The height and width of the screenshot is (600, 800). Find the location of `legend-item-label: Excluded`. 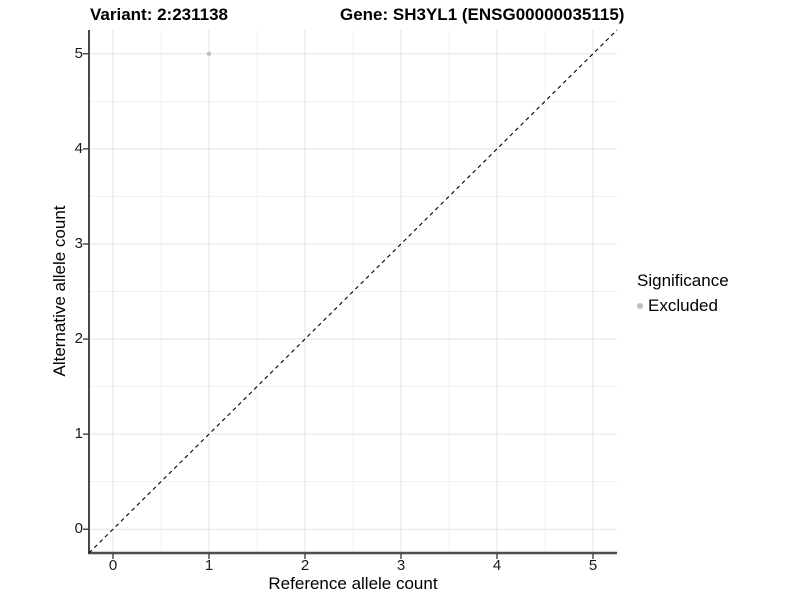

legend-item-label: Excluded is located at coordinates (683, 305).